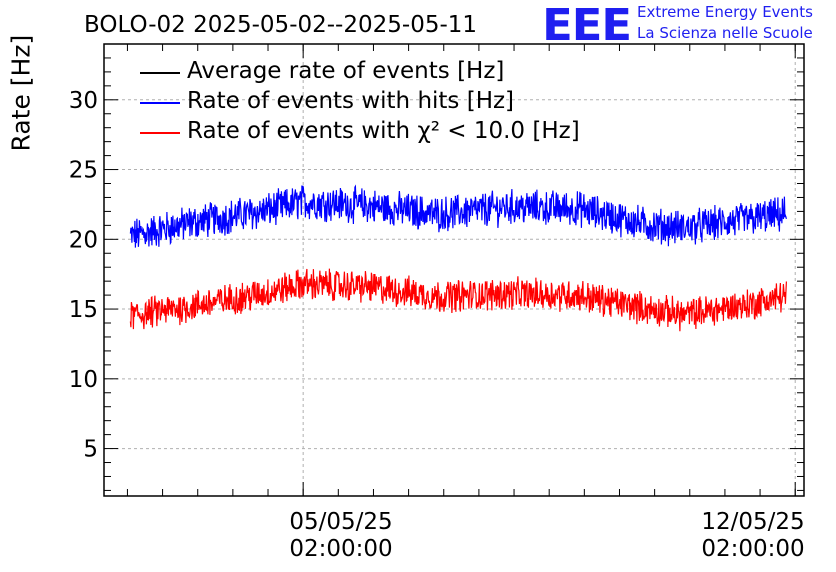 This screenshot has width=836, height=572. Describe the element at coordinates (753, 522) in the screenshot. I see `x-tick-date-2: 12/05/25` at that location.